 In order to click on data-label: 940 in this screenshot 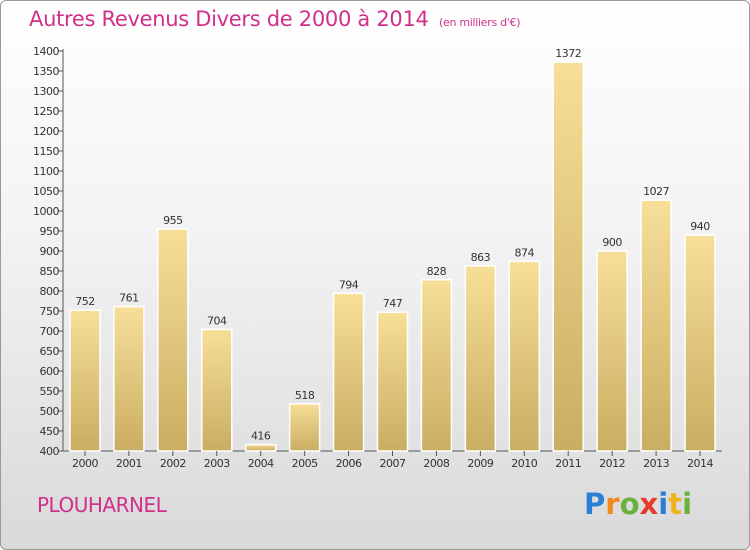, I will do `click(700, 226)`.